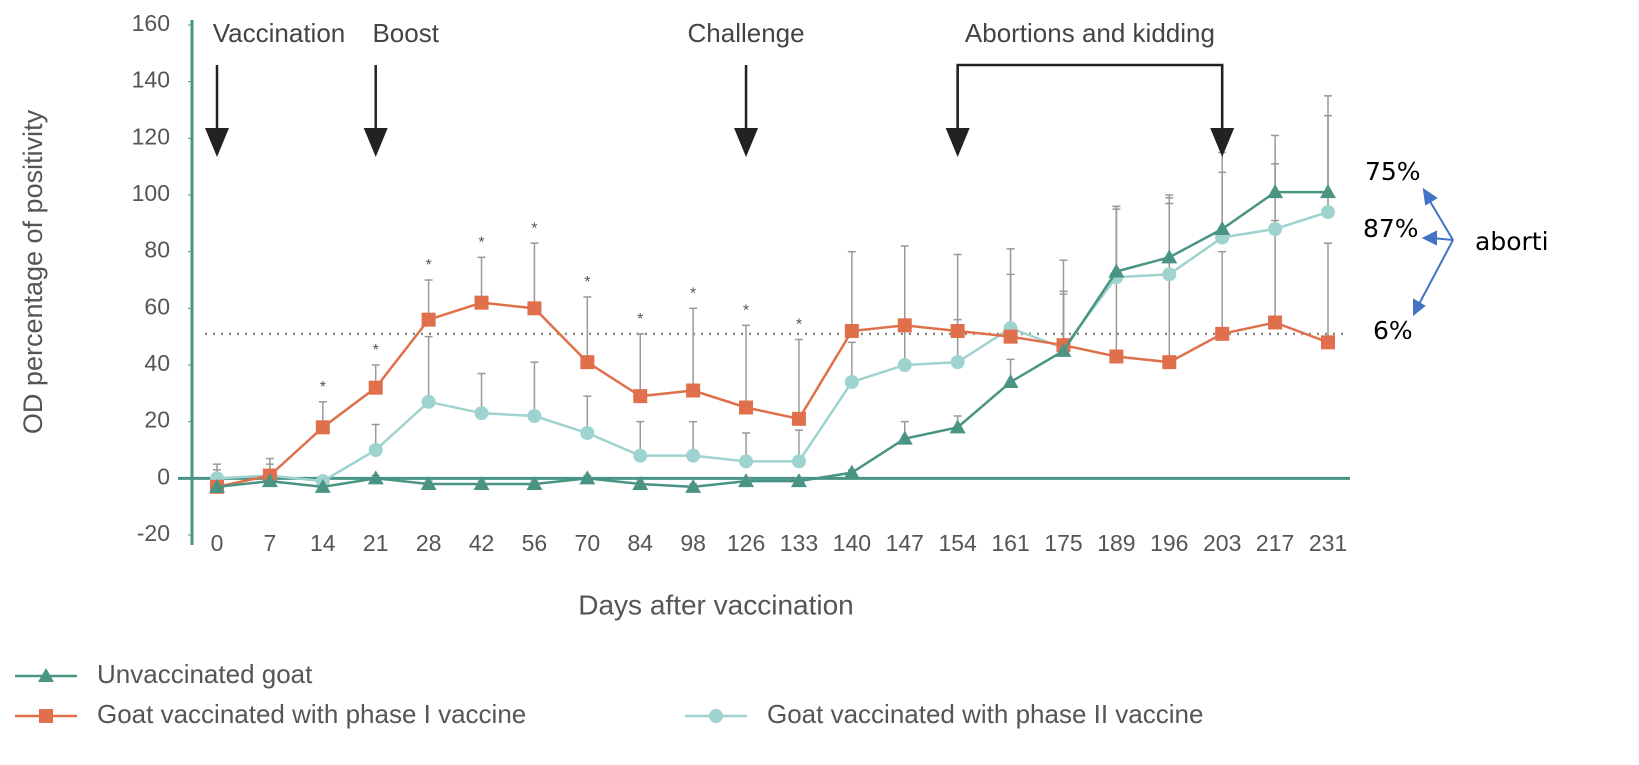  I want to click on y-tick-label: 120, so click(151, 136).